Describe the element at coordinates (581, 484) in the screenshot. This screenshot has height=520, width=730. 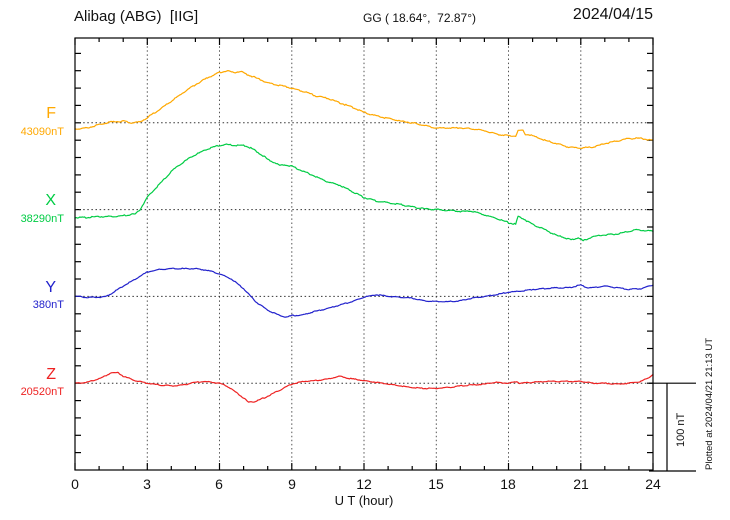
I see `x-tick-21: 21` at that location.